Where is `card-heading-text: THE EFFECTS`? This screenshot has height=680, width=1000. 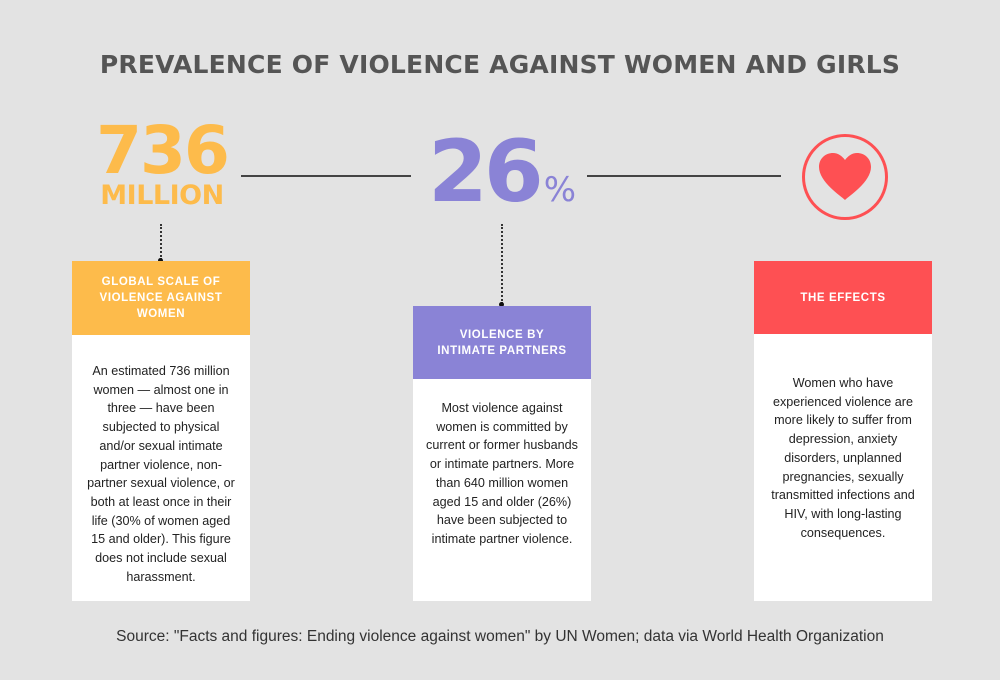 card-heading-text: THE EFFECTS is located at coordinates (843, 297).